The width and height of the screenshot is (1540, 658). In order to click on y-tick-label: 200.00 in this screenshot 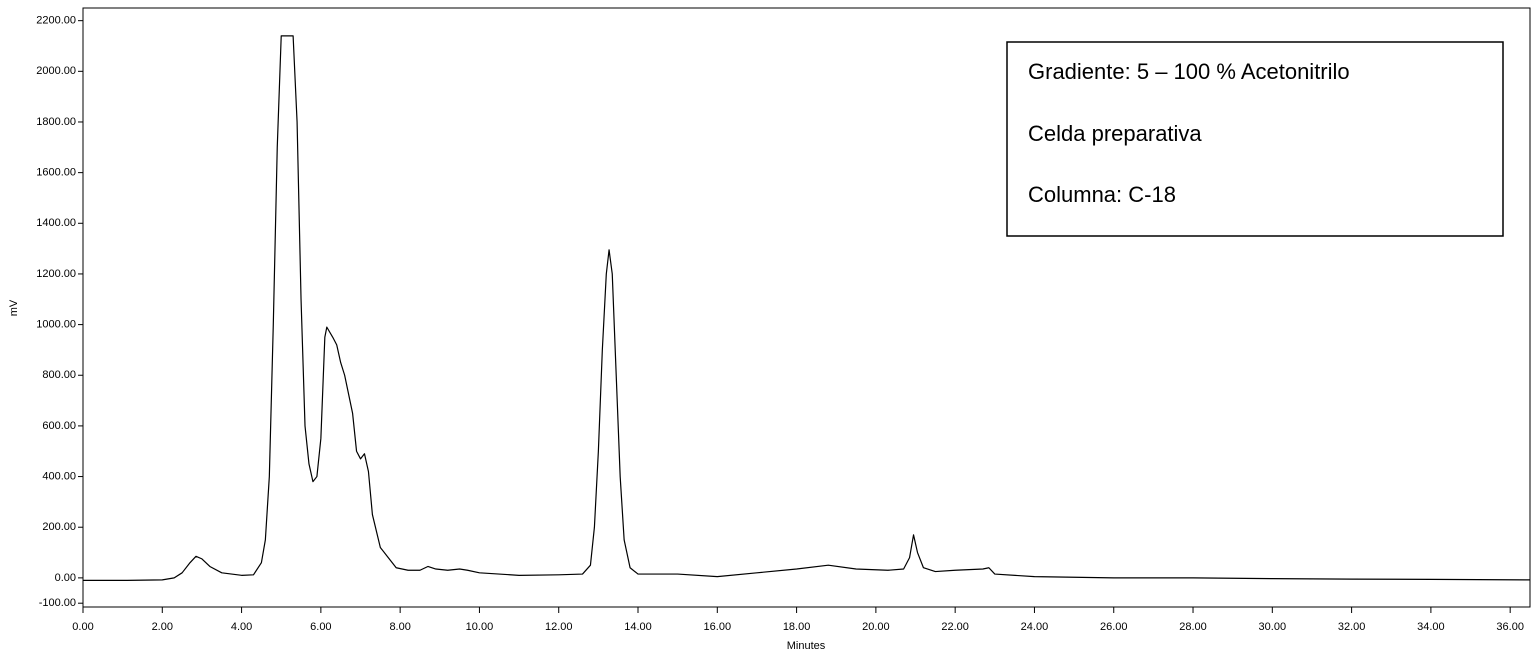, I will do `click(59, 527)`.